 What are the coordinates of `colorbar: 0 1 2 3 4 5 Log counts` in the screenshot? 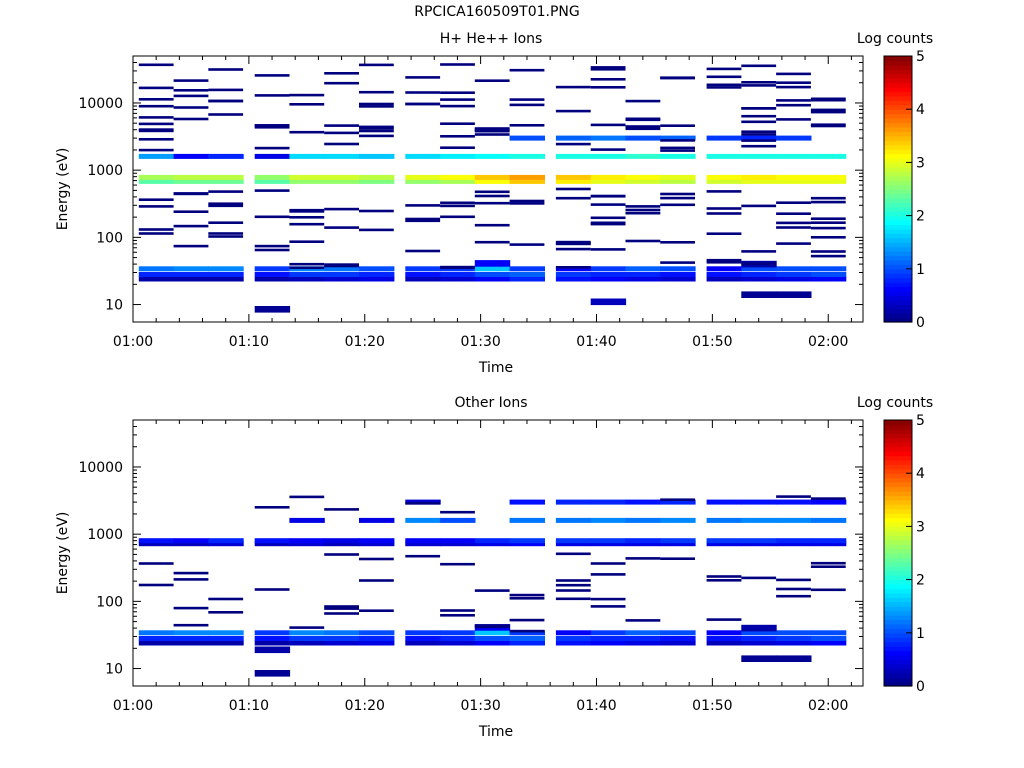 It's located at (895, 545).